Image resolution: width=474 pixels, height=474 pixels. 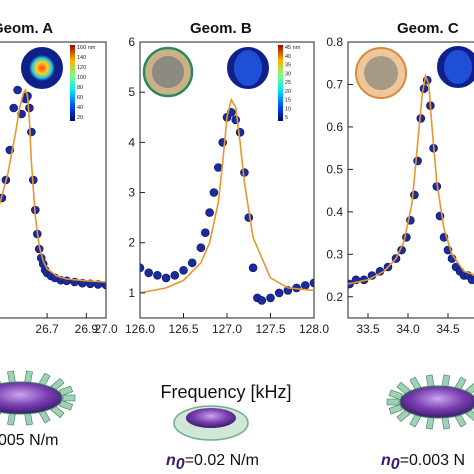 I want to click on plot-frame-a, so click(x=53, y=180).